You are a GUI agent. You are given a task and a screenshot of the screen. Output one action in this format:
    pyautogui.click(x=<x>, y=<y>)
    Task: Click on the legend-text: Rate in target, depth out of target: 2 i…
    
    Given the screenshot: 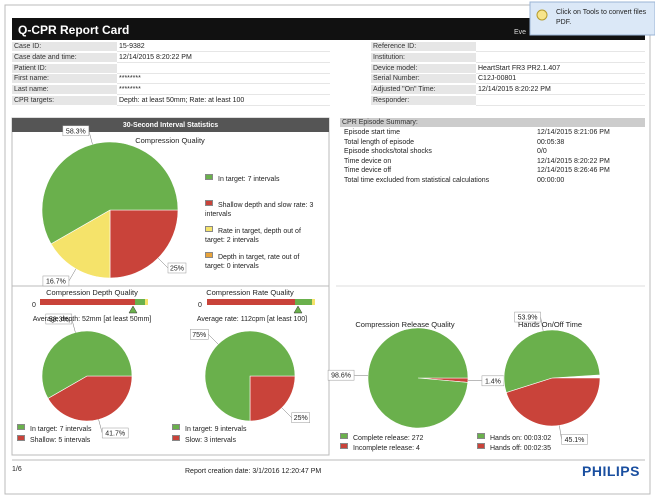 What is the action you would take?
    pyautogui.click(x=253, y=236)
    